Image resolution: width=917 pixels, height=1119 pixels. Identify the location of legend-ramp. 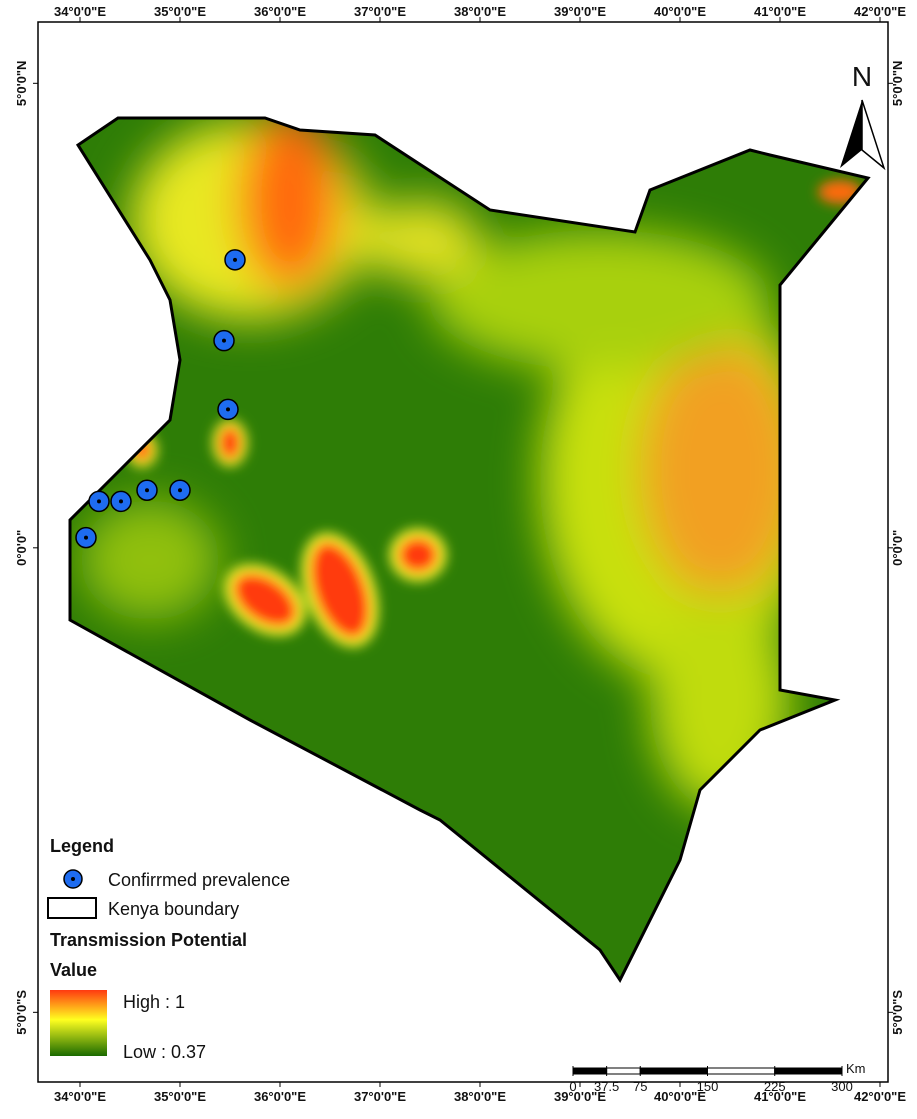
(78, 1023).